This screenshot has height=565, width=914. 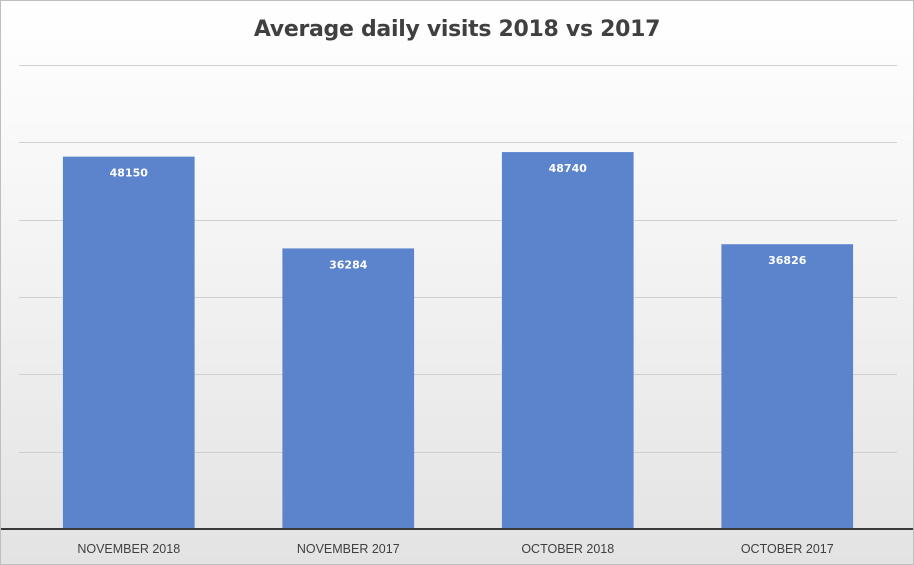 I want to click on data-label: 48740, so click(x=568, y=168).